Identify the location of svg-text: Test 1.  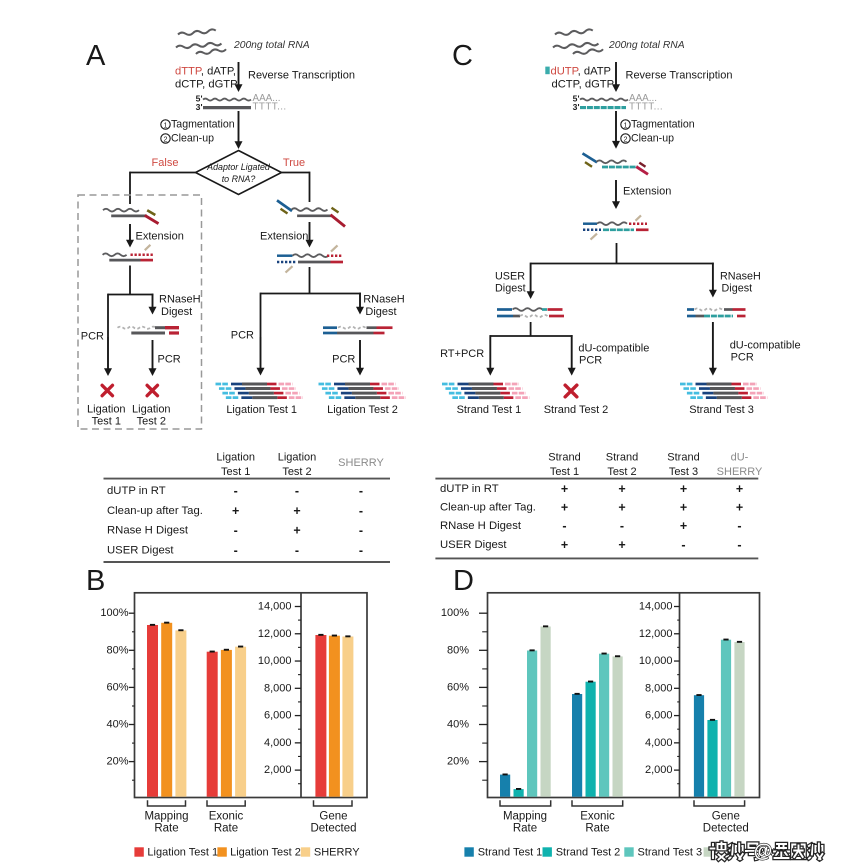
(106, 421).